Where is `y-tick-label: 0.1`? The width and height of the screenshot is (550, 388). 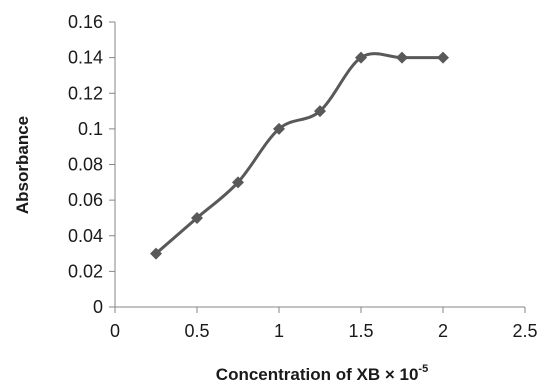 y-tick-label: 0.1 is located at coordinates (90, 129).